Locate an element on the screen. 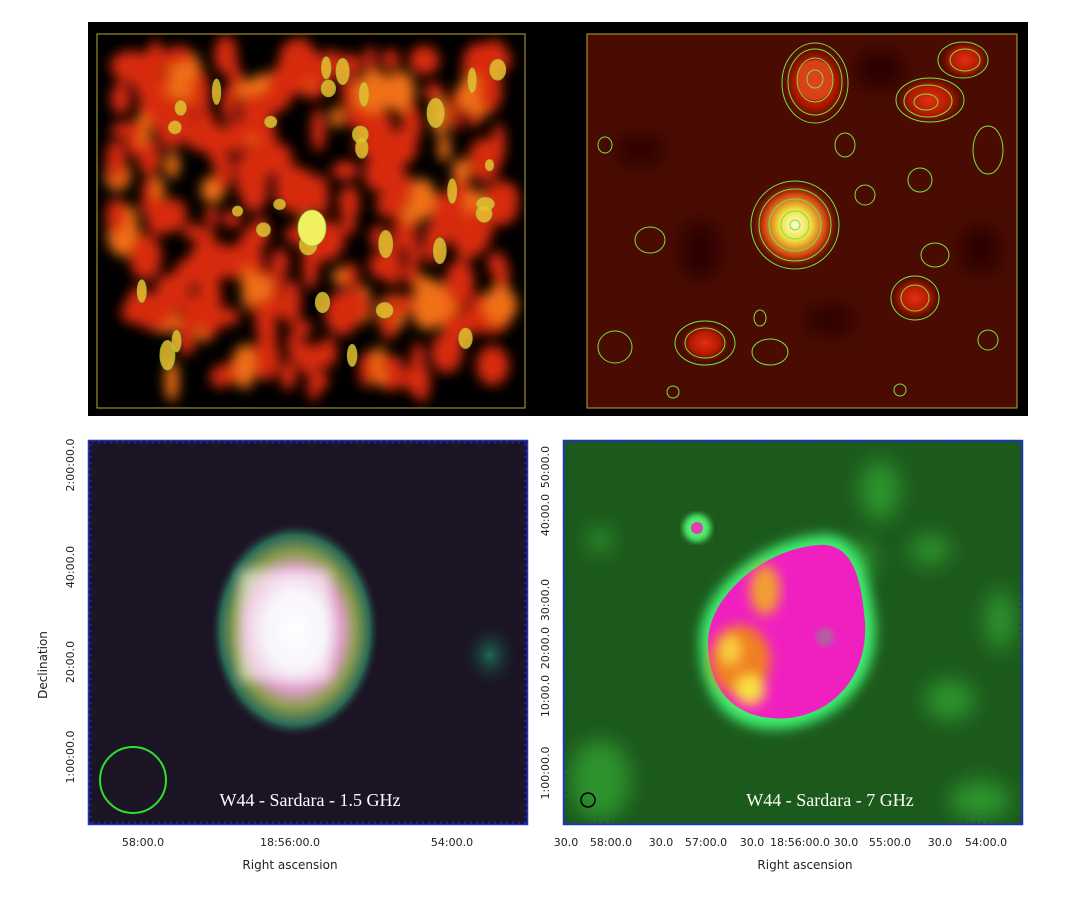 The width and height of the screenshot is (1078, 900). x-axis-label: Right ascension is located at coordinates (804, 865).